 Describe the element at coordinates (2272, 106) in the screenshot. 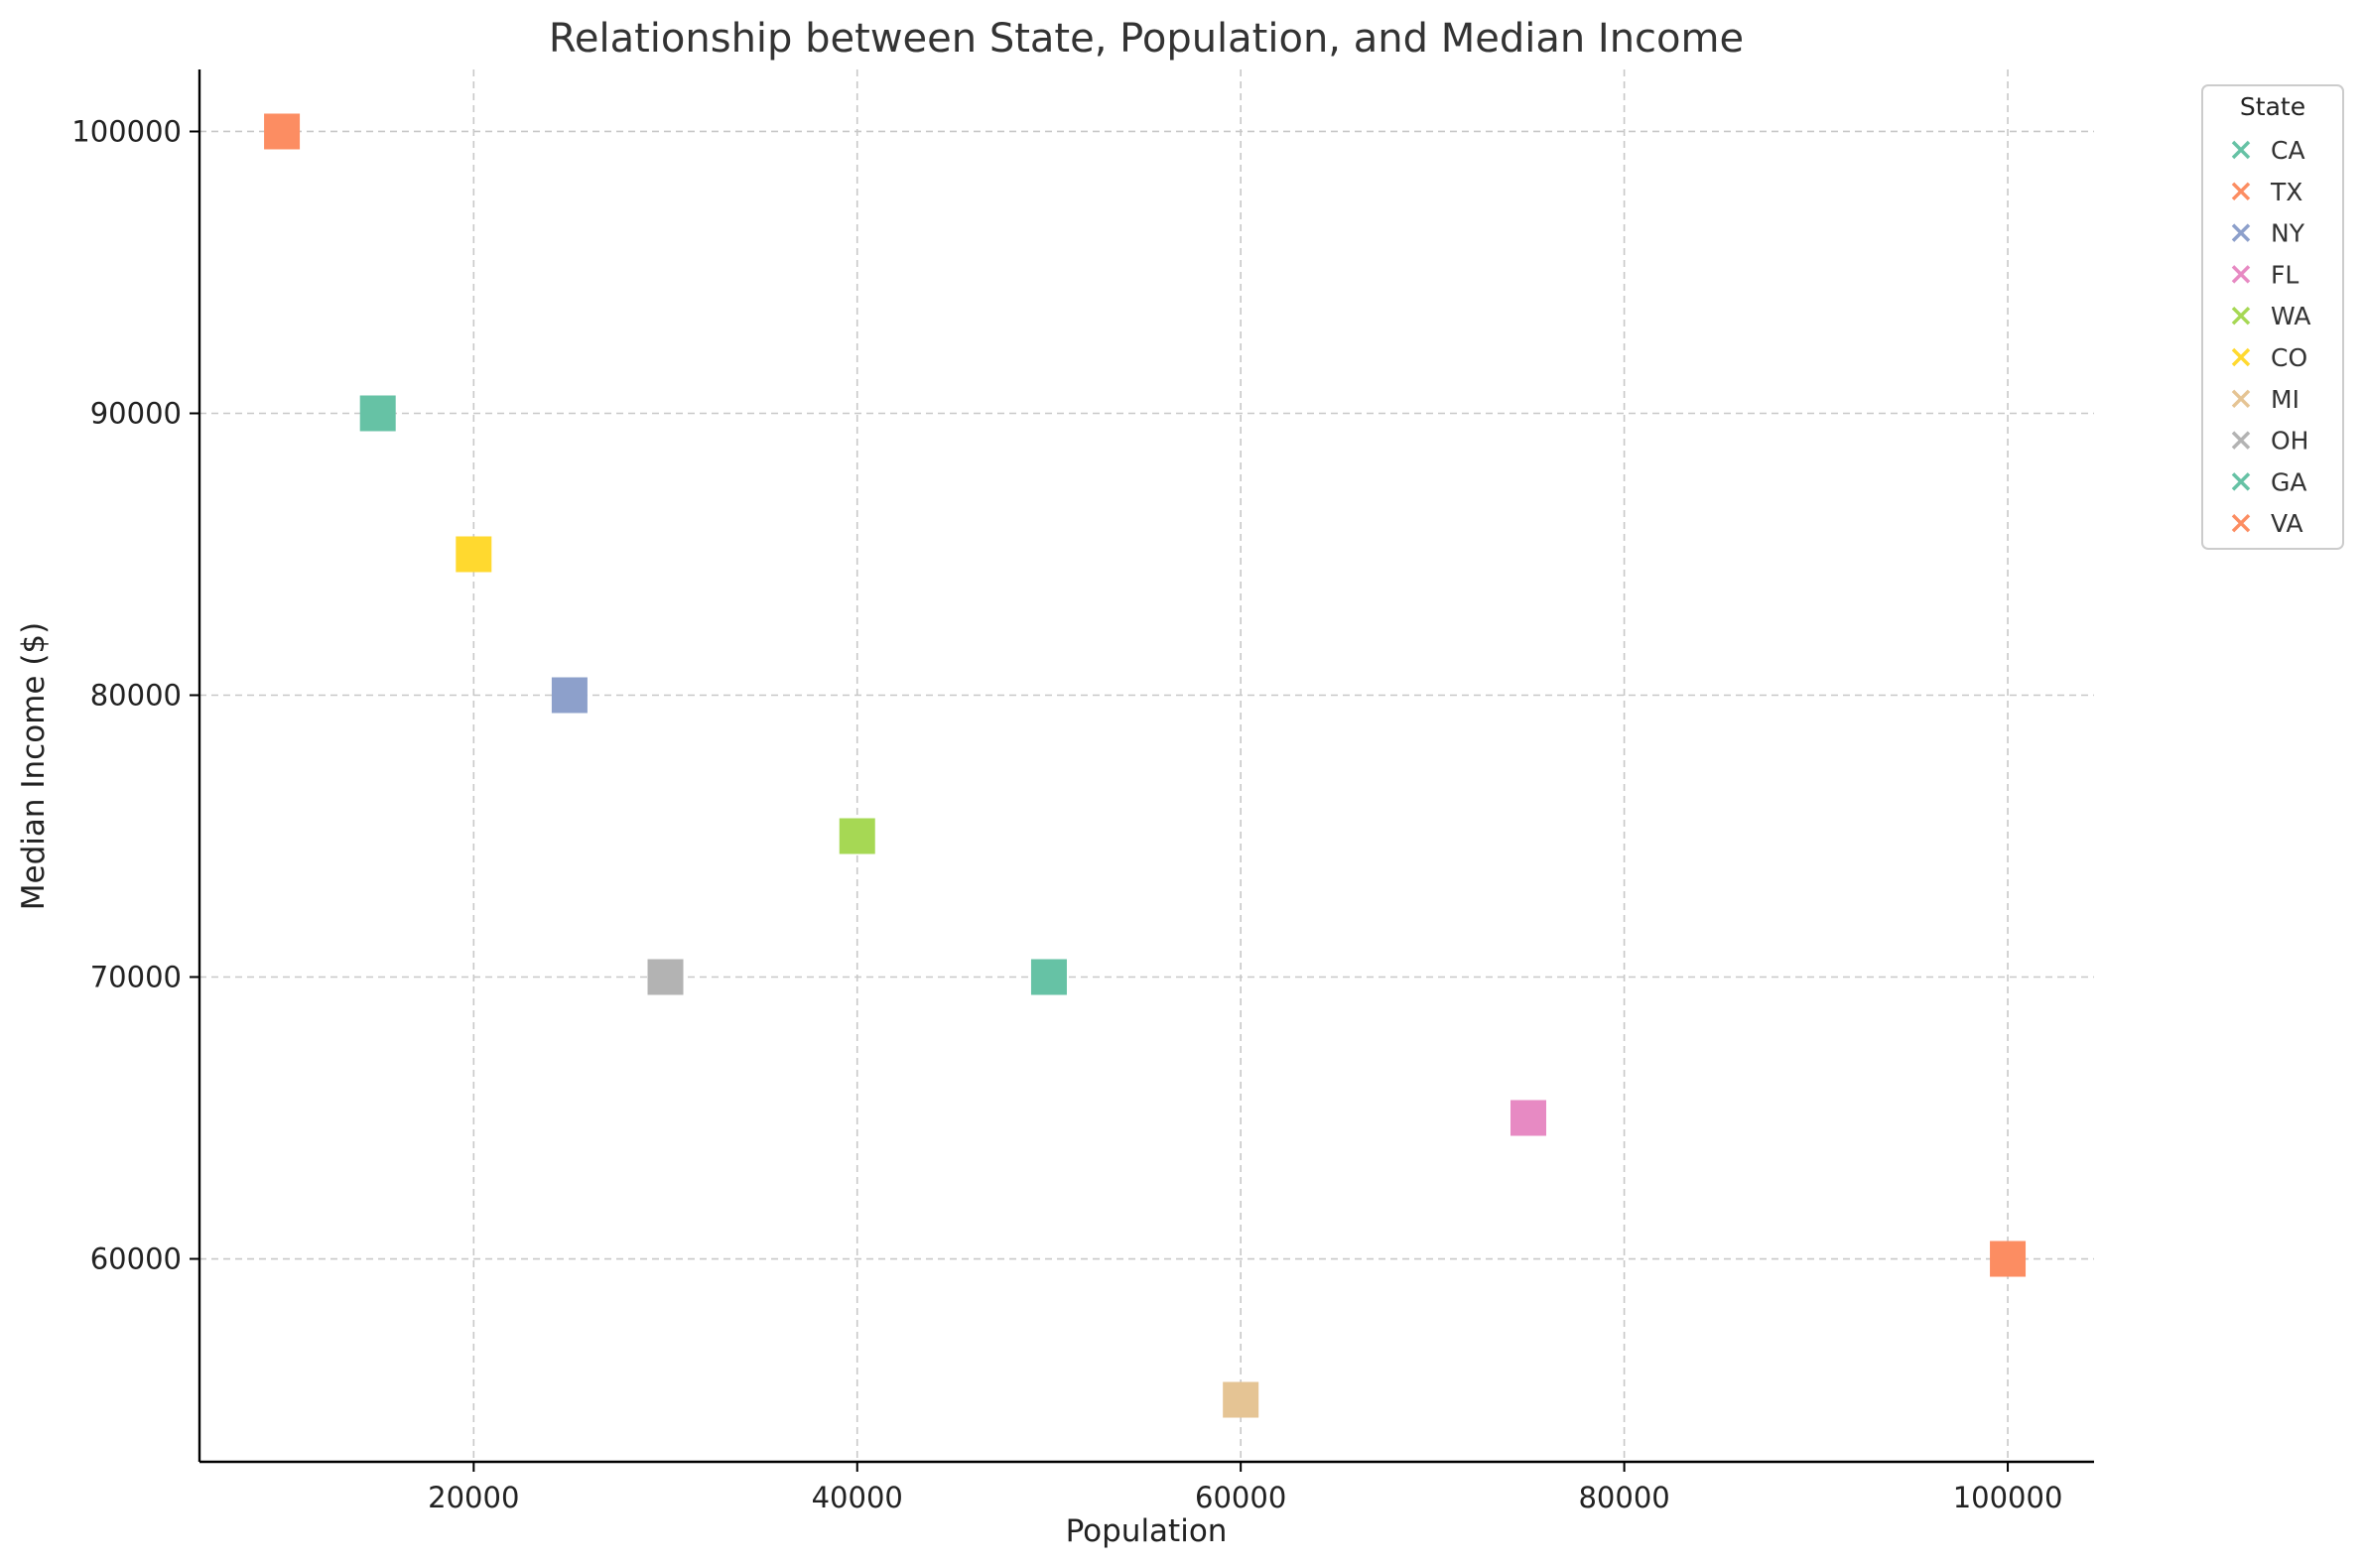

I see `legend-title: State` at that location.